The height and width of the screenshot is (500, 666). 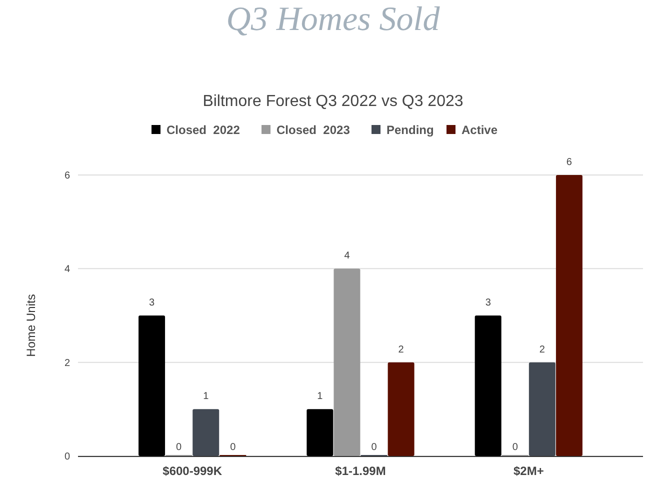 What do you see at coordinates (569, 162) in the screenshot?
I see `data-label: 6` at bounding box center [569, 162].